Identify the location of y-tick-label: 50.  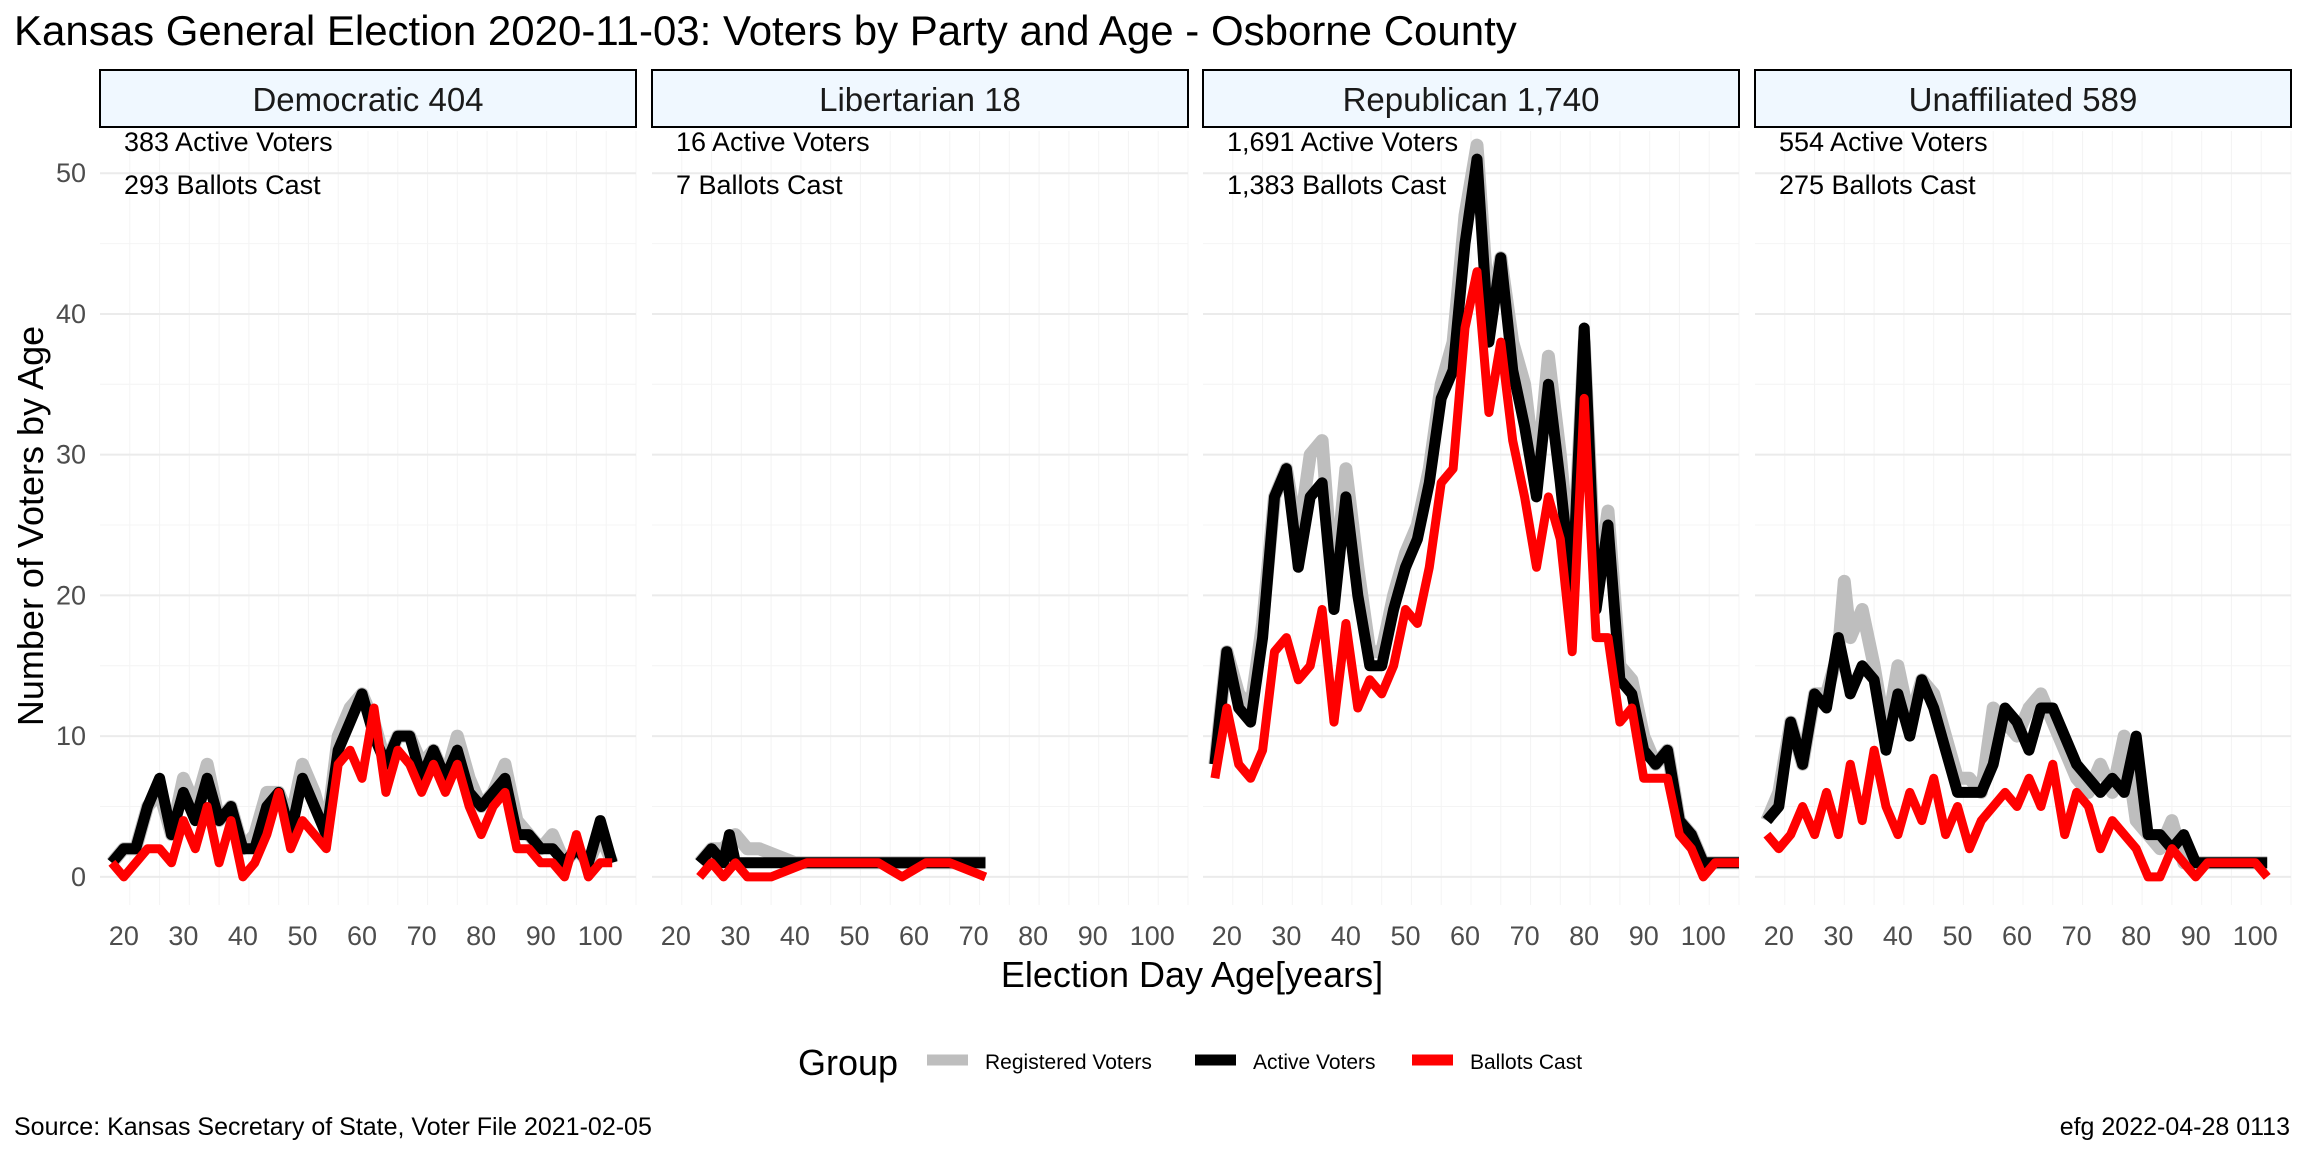
(71, 173).